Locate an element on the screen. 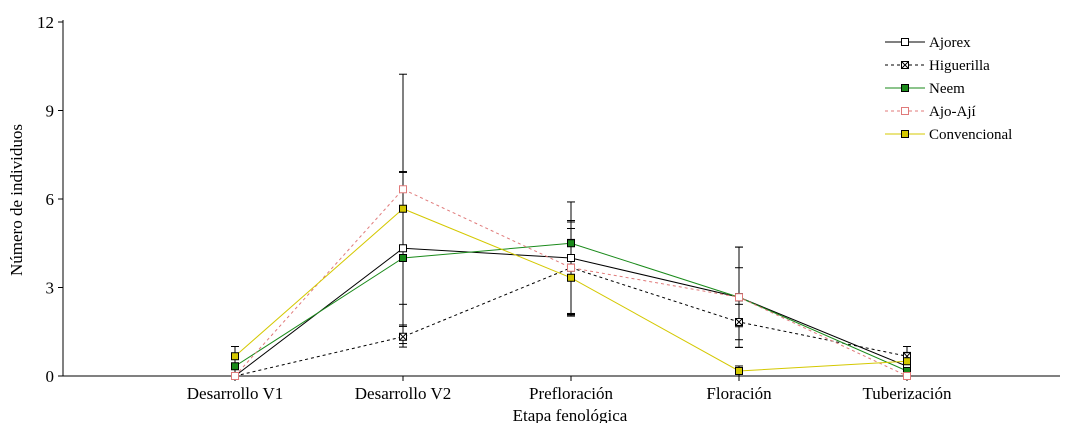 This screenshot has height=423, width=1070. x-tick-label: Tuberización is located at coordinates (907, 393).